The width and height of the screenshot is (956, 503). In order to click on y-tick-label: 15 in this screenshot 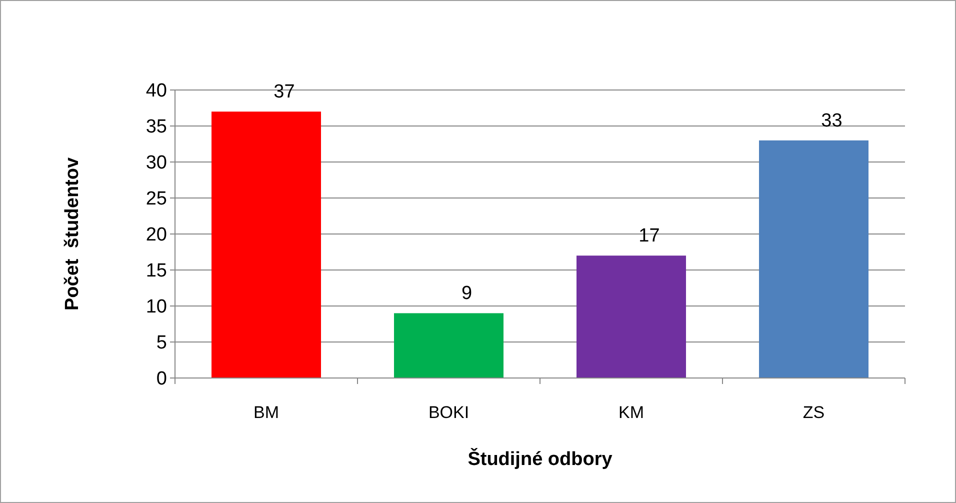, I will do `click(156, 271)`.